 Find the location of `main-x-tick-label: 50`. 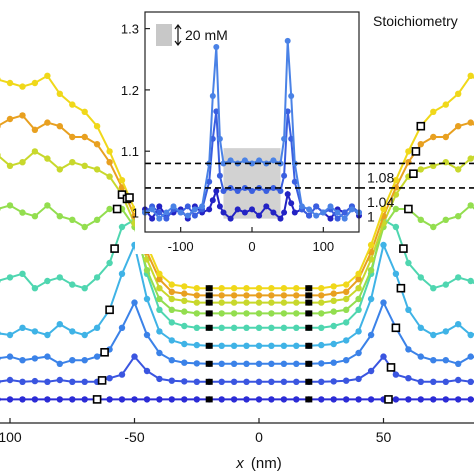

main-x-tick-label: 50 is located at coordinates (384, 437).